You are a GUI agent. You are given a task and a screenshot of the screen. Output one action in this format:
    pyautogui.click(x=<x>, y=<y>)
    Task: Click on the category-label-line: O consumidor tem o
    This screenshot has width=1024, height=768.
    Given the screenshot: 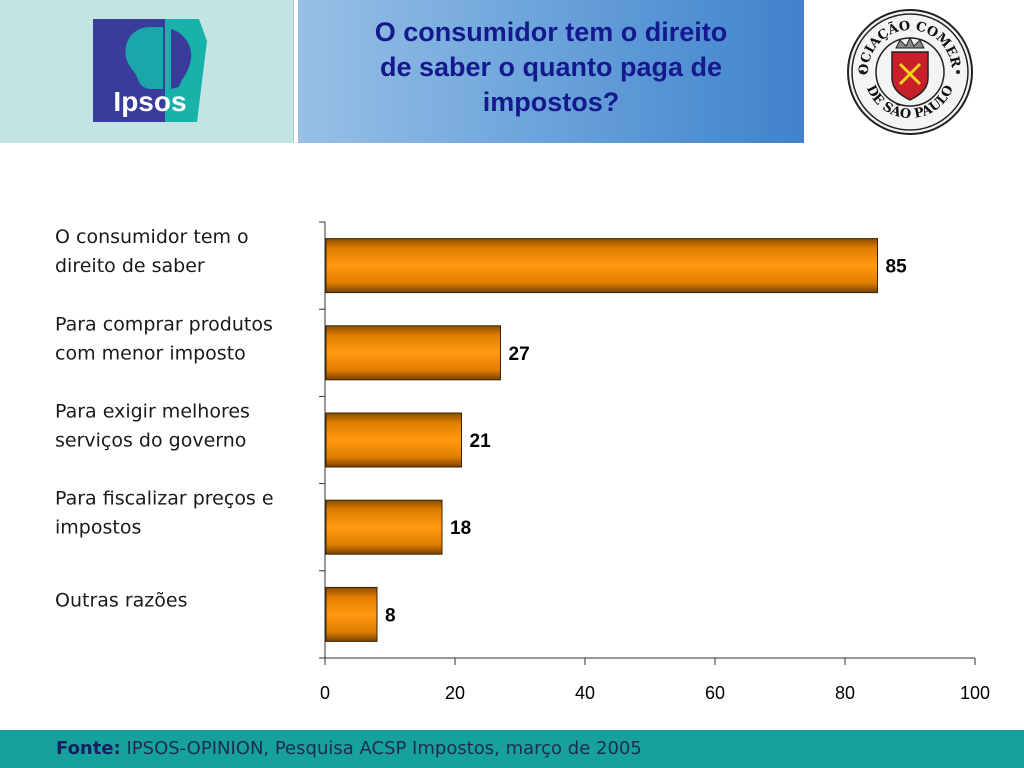 What is the action you would take?
    pyautogui.click(x=152, y=237)
    